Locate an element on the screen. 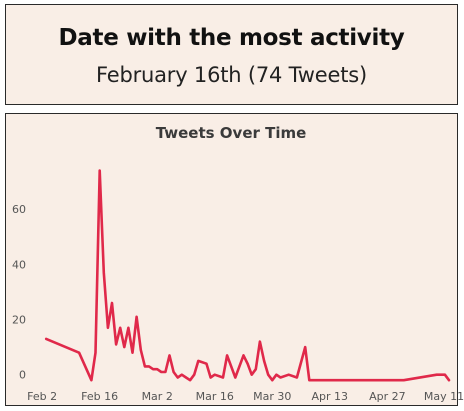 Image resolution: width=464 pixels, height=411 pixels. x-tick-label: Feb 16 is located at coordinates (99, 396).